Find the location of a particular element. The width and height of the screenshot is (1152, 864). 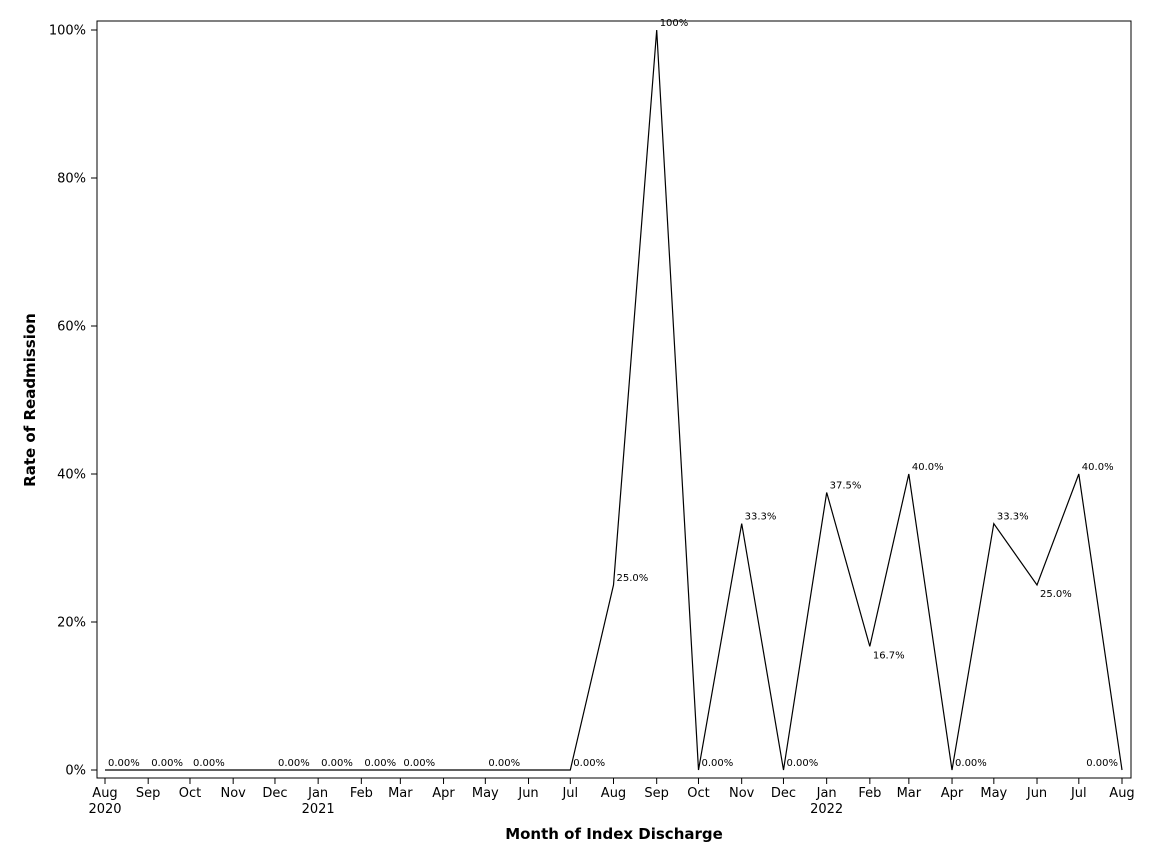

y-tick-label: 40% is located at coordinates (71, 475).